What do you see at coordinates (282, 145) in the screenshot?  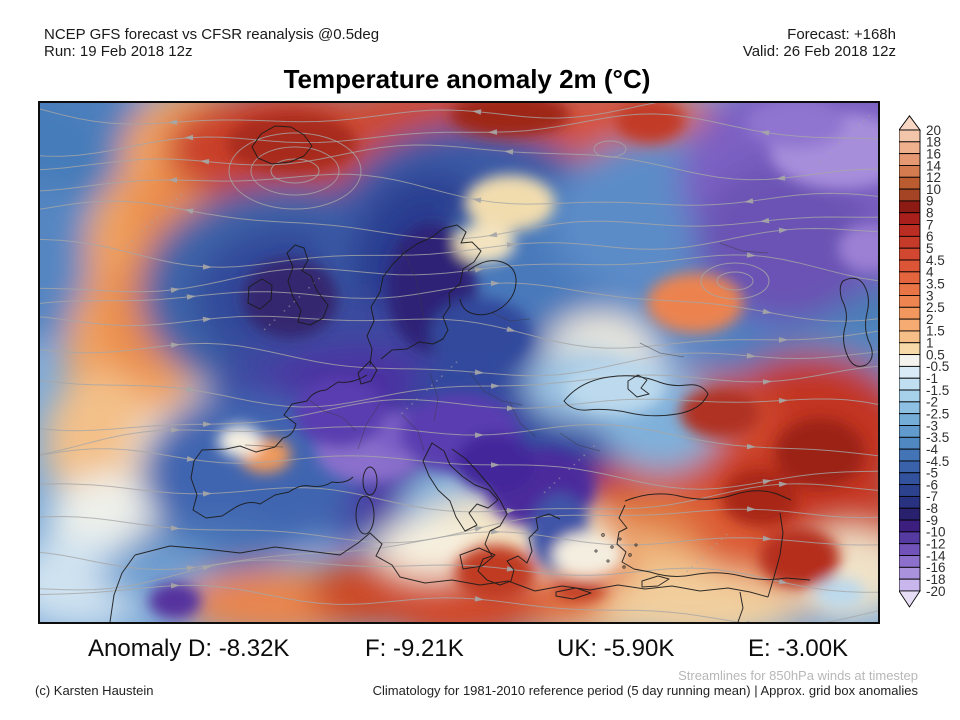 I see `coast-iceland` at bounding box center [282, 145].